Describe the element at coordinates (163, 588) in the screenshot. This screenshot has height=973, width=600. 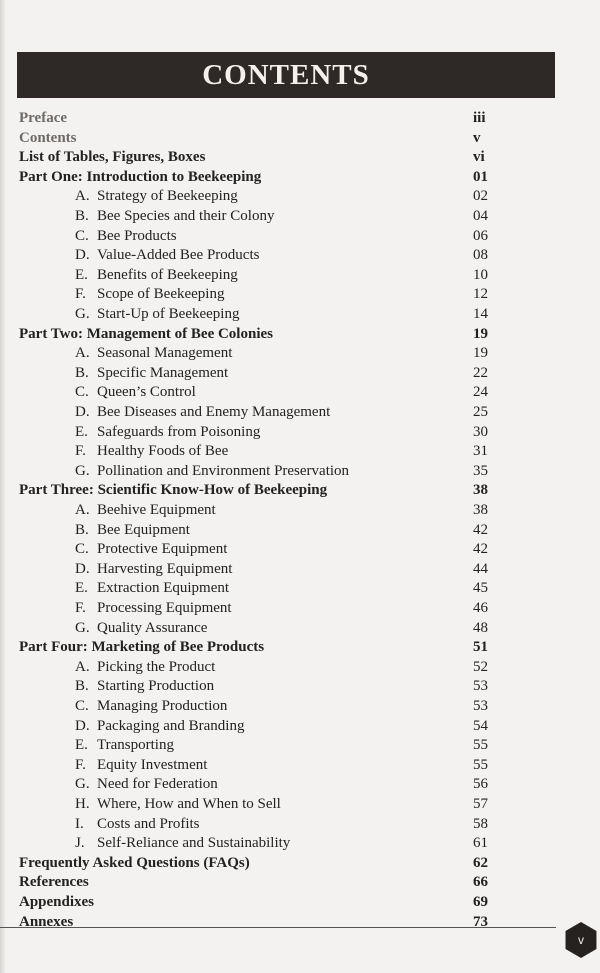
I see `entry-title: Extraction Equipment` at that location.